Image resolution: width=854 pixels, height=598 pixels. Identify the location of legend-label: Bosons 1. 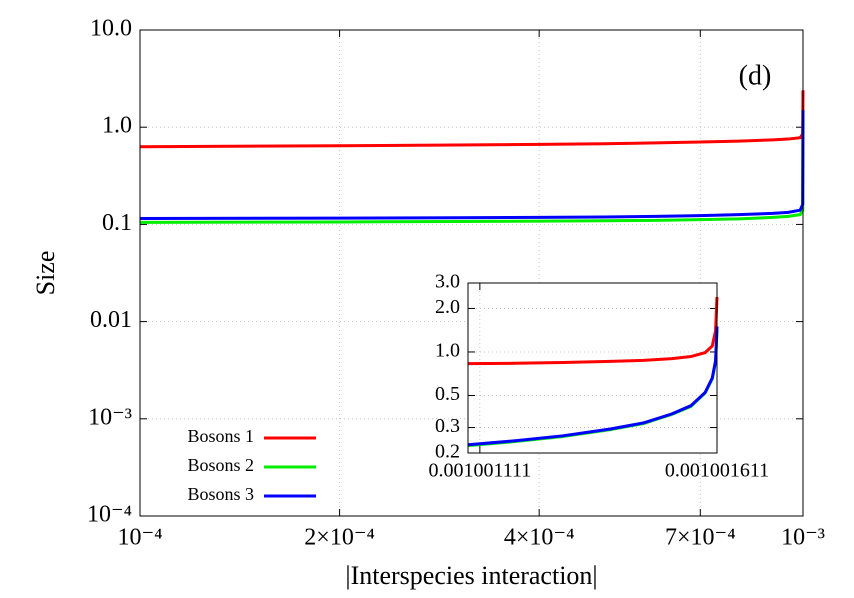
(220, 436).